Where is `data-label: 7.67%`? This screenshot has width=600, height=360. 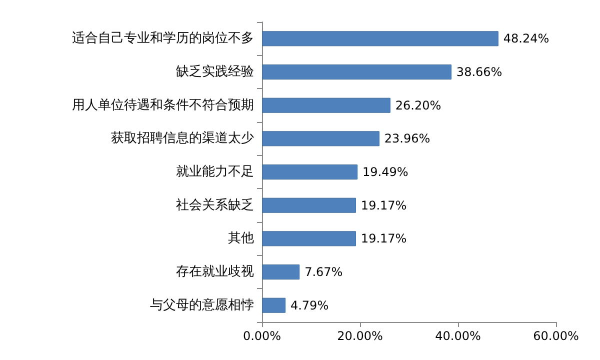
data-label: 7.67% is located at coordinates (323, 272).